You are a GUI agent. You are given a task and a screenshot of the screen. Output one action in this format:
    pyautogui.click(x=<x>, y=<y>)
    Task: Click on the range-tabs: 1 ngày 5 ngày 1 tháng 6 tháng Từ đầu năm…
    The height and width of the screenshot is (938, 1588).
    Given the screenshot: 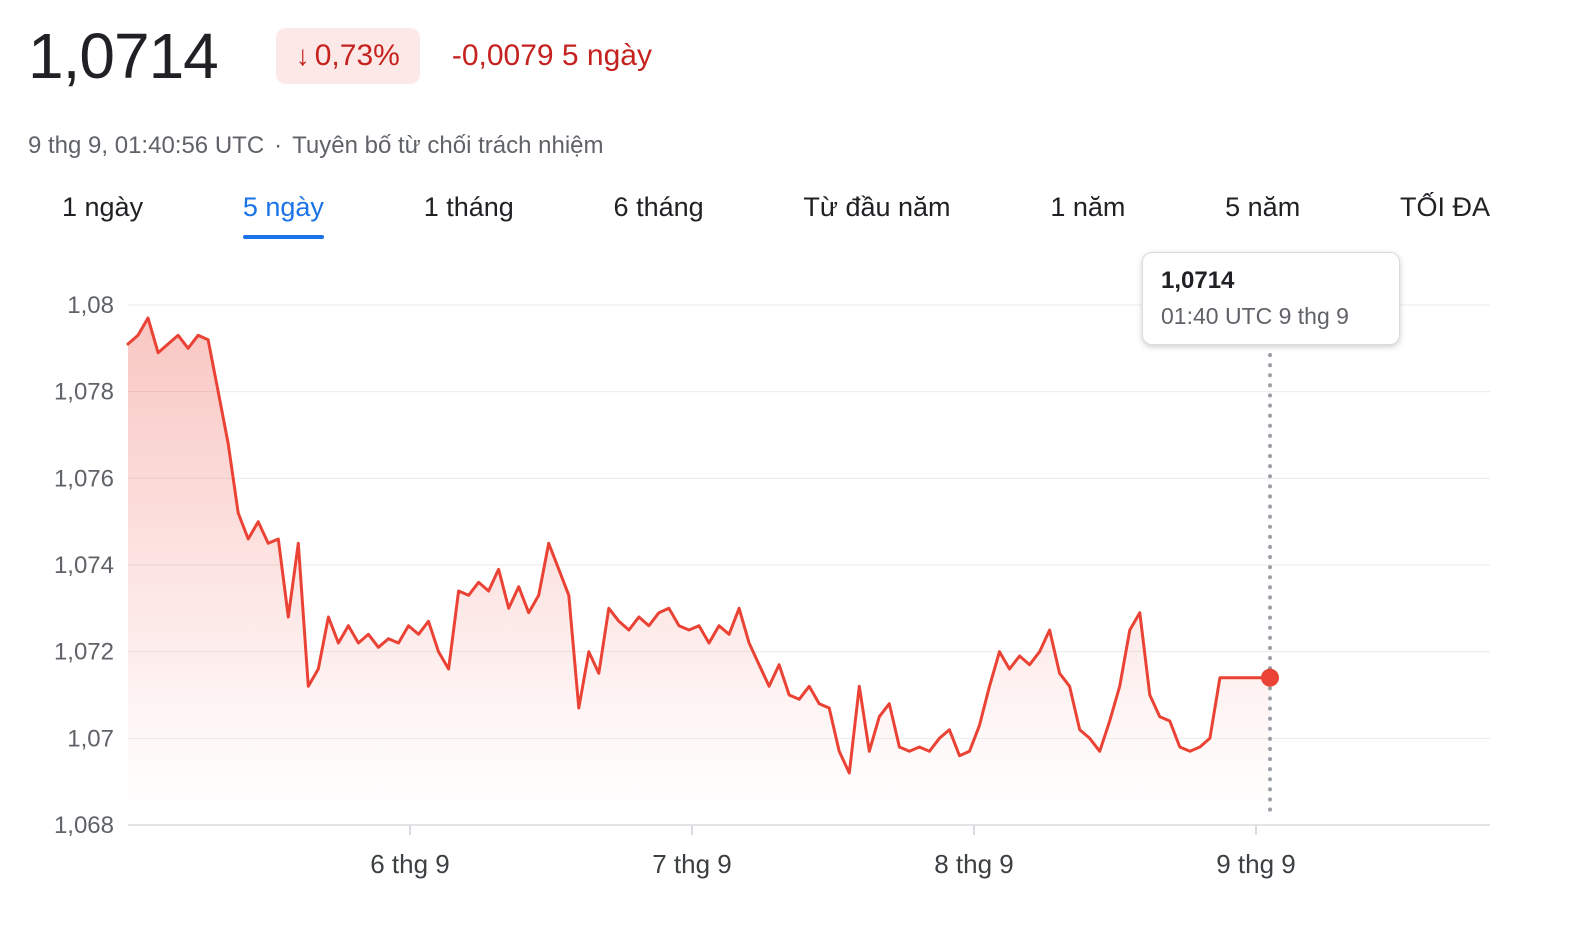 What is the action you would take?
    pyautogui.click(x=776, y=215)
    